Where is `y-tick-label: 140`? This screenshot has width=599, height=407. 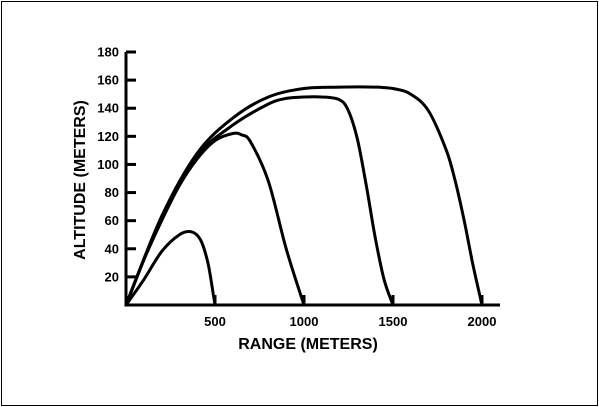
y-tick-label: 140 is located at coordinates (108, 108).